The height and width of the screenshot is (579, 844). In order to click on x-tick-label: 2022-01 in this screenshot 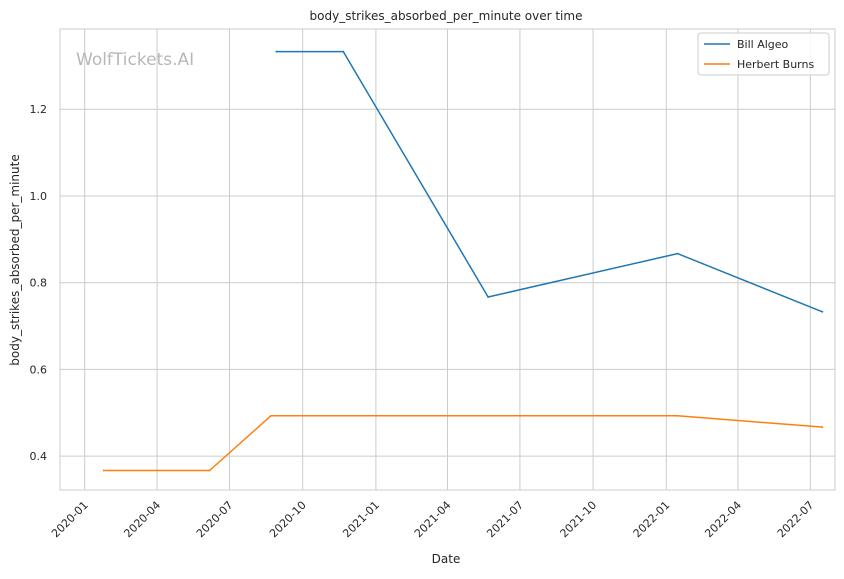, I will do `click(652, 520)`.